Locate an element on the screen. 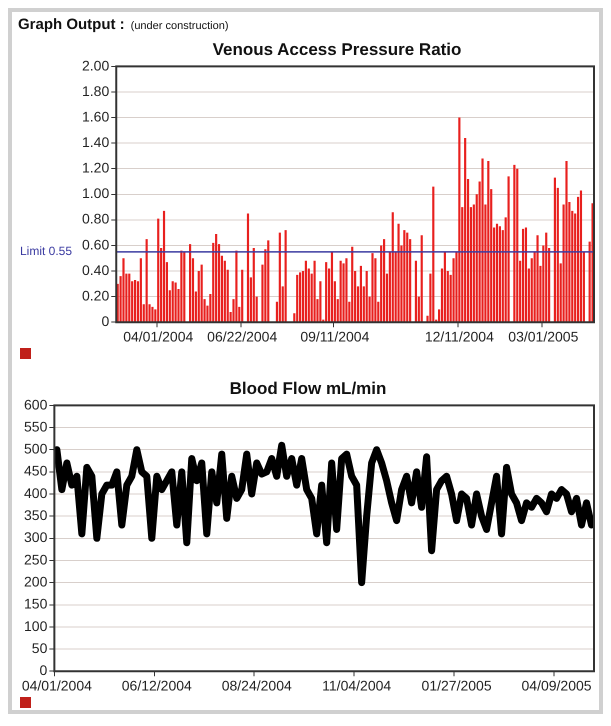  y-tick-label: 0.40 is located at coordinates (96, 270).